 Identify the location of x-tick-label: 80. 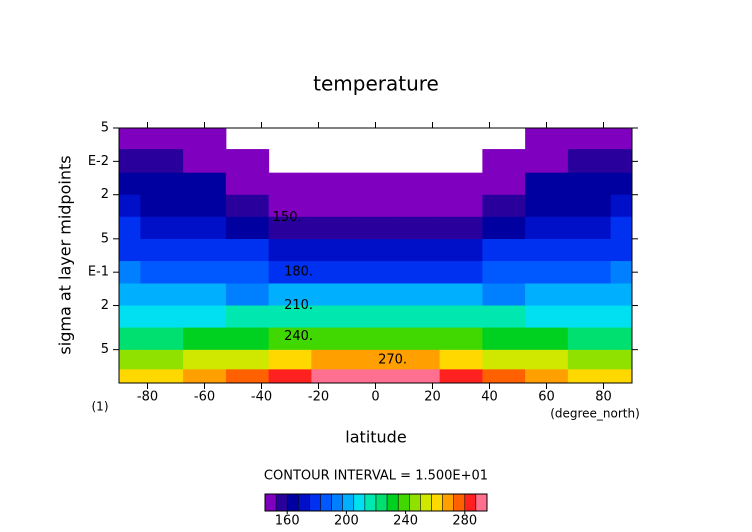
(603, 397).